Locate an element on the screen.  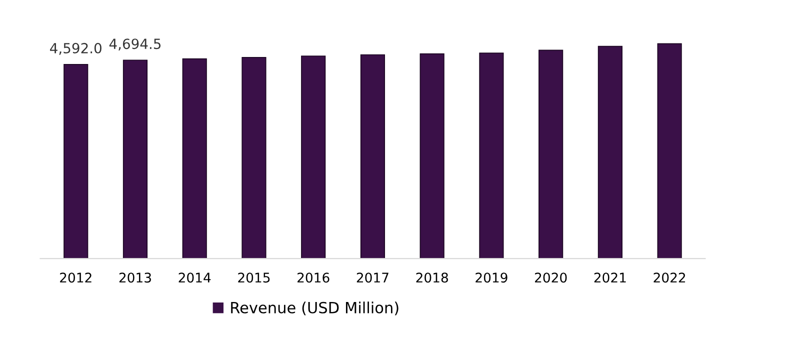
x-tick-label: 2022 is located at coordinates (670, 277).